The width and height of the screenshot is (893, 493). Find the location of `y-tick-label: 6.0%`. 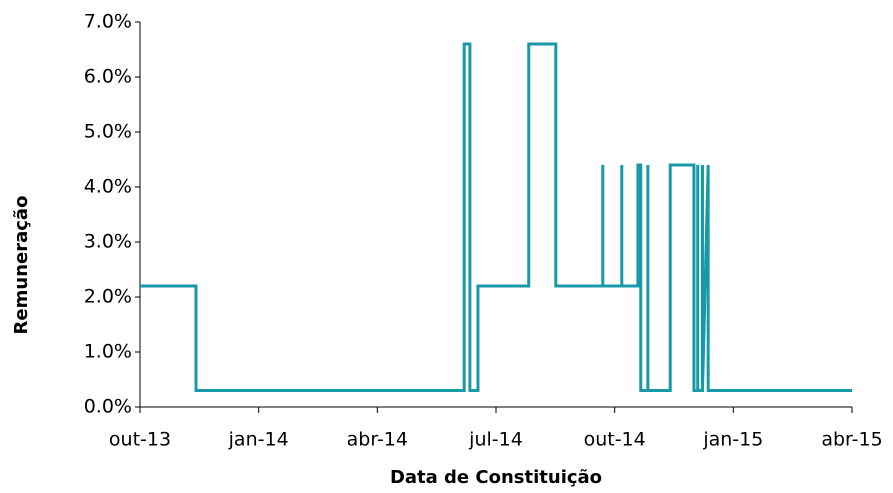

y-tick-label: 6.0% is located at coordinates (108, 77).